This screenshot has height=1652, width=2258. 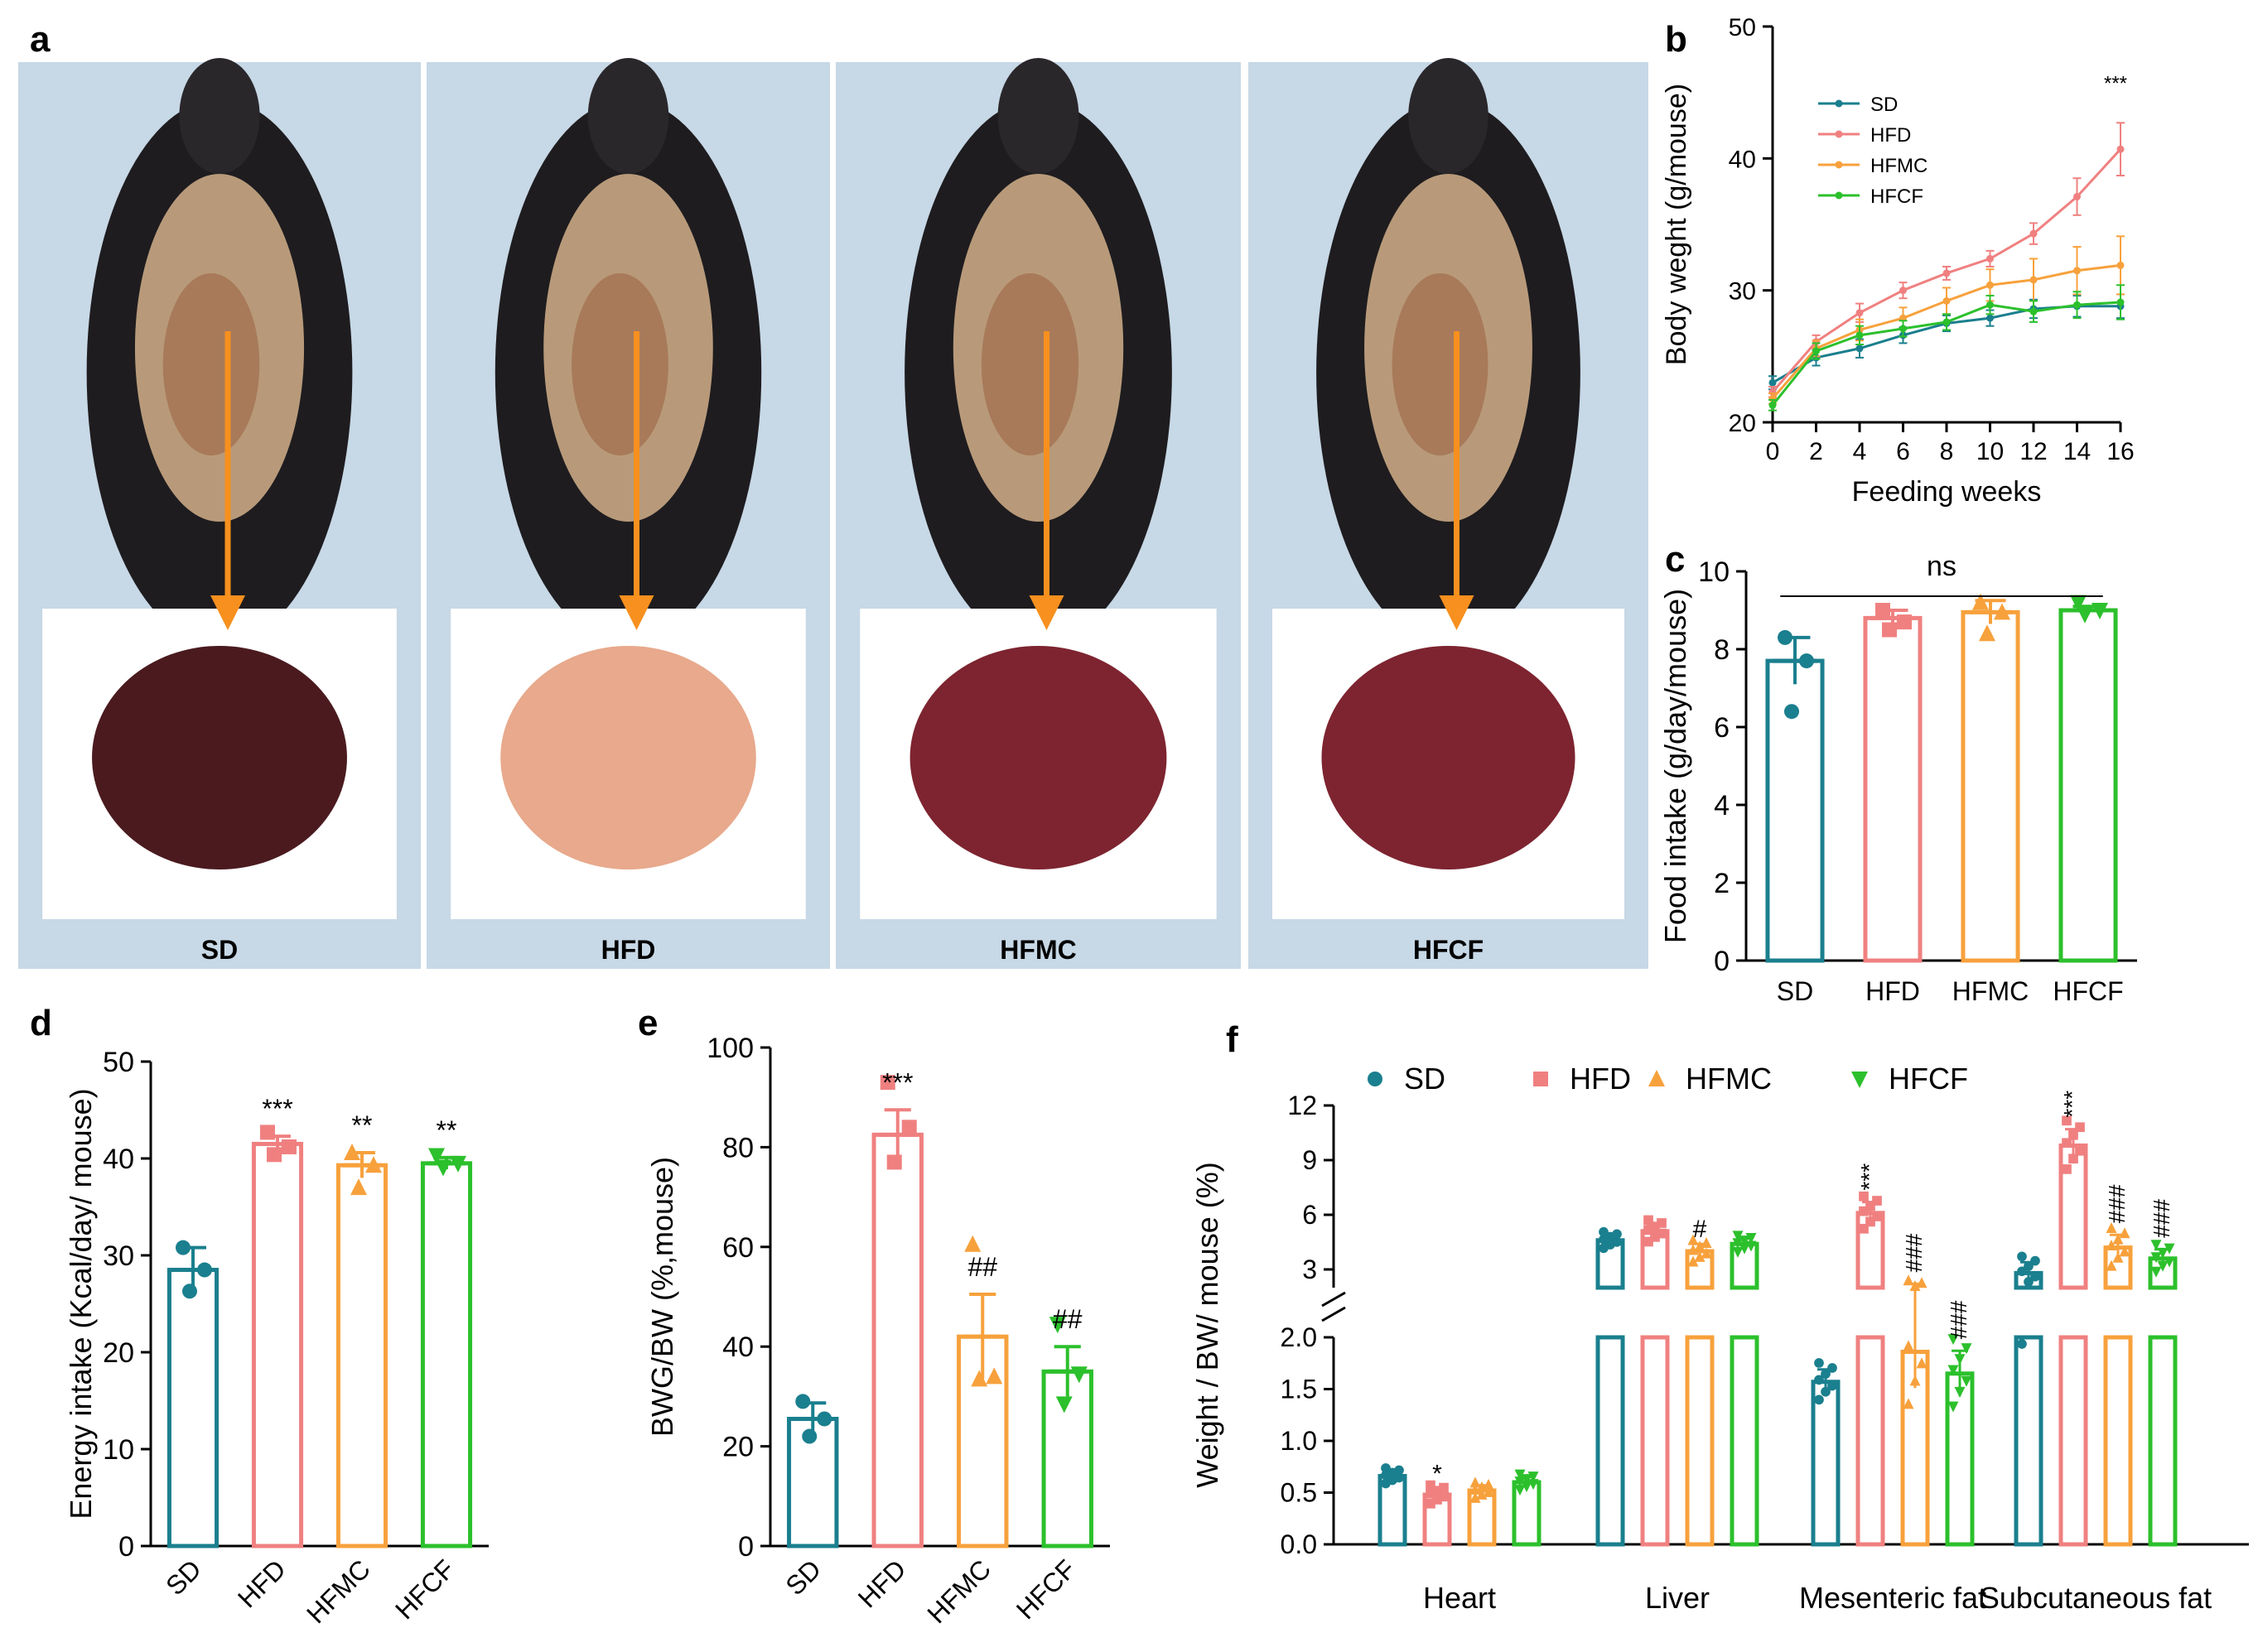 What do you see at coordinates (2096, 1598) in the screenshot?
I see `group-label: Subcutaneous fat` at bounding box center [2096, 1598].